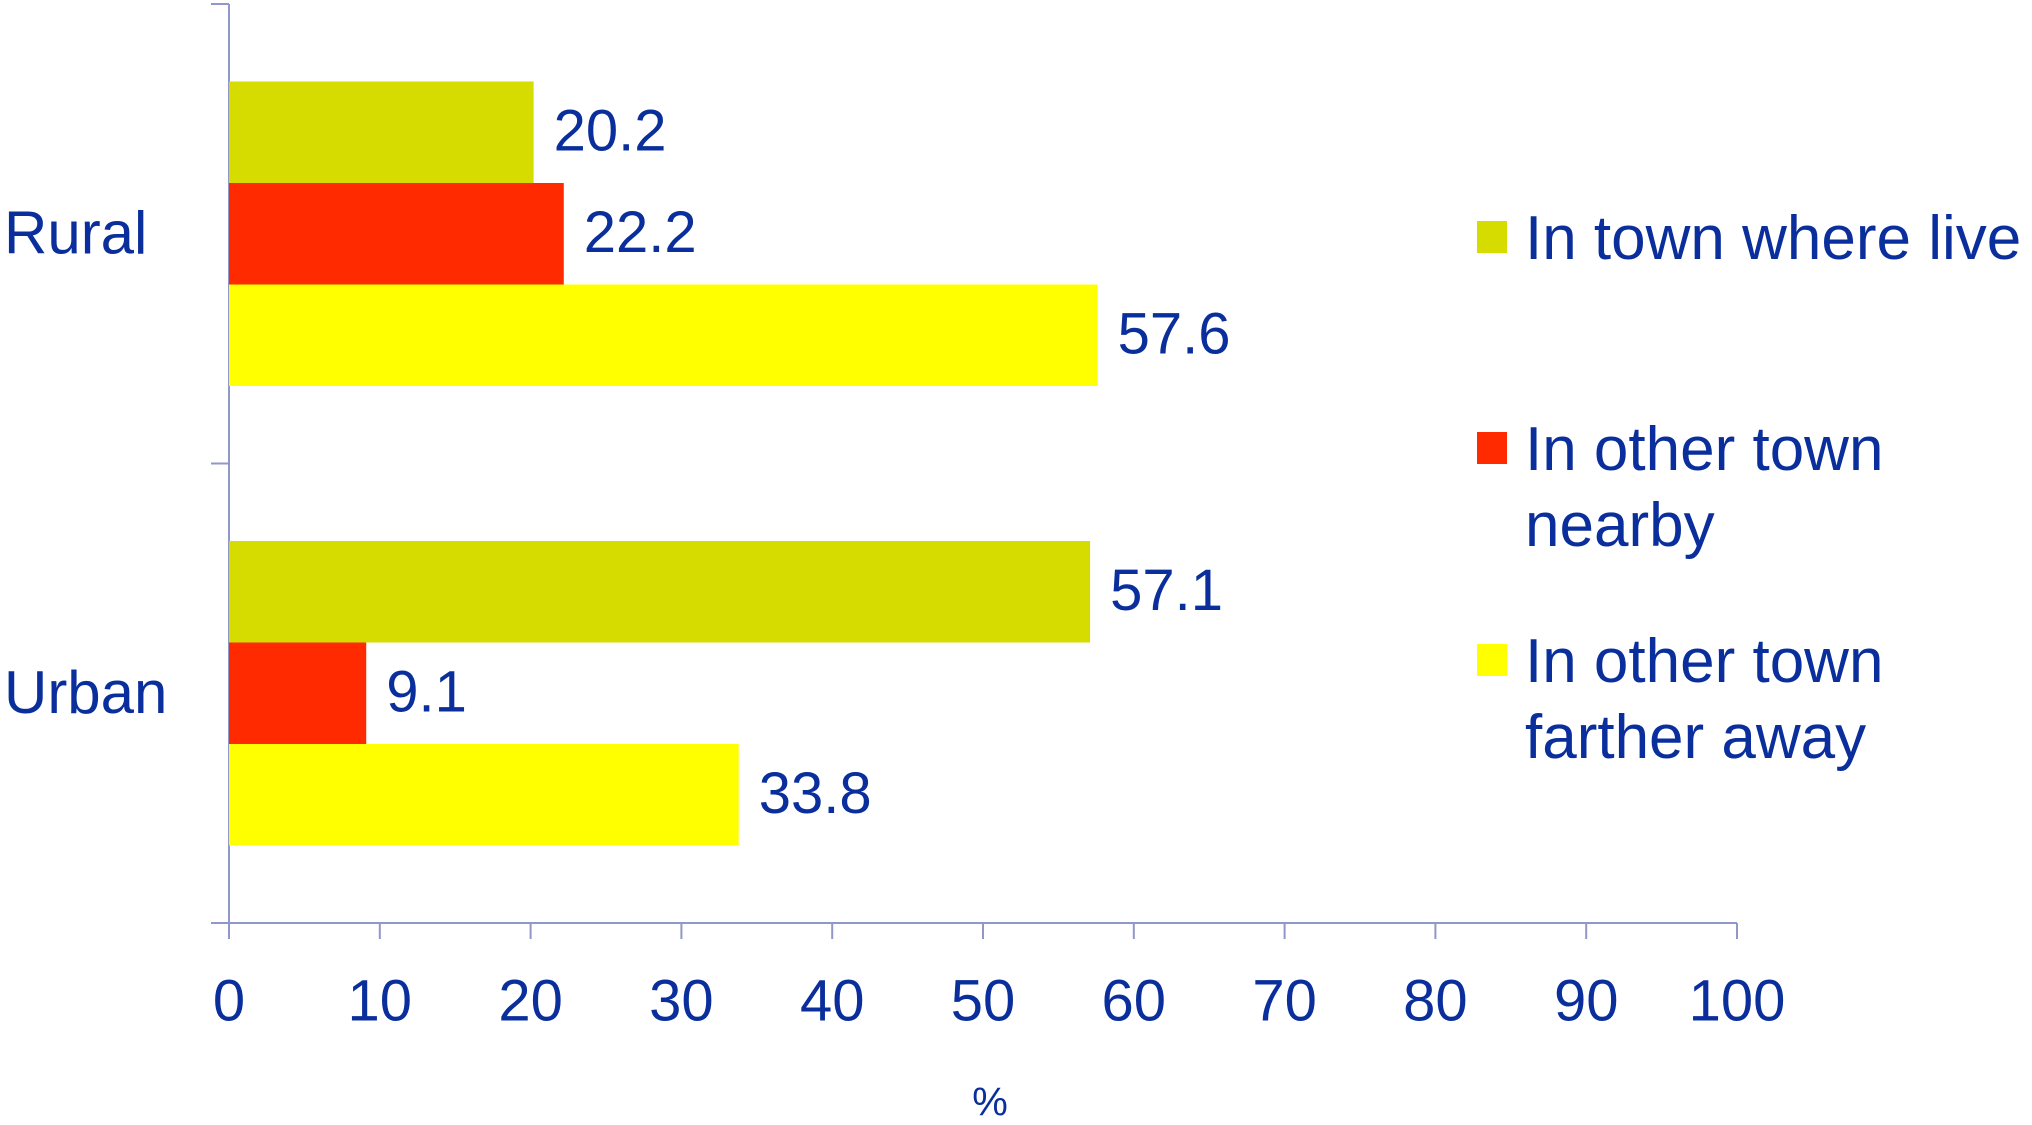 This screenshot has width=2032, height=1125. Describe the element at coordinates (380, 1000) in the screenshot. I see `x-tick-label: 10` at that location.